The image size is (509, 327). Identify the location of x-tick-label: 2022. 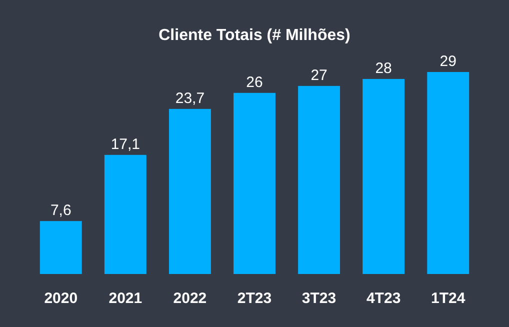
(190, 298).